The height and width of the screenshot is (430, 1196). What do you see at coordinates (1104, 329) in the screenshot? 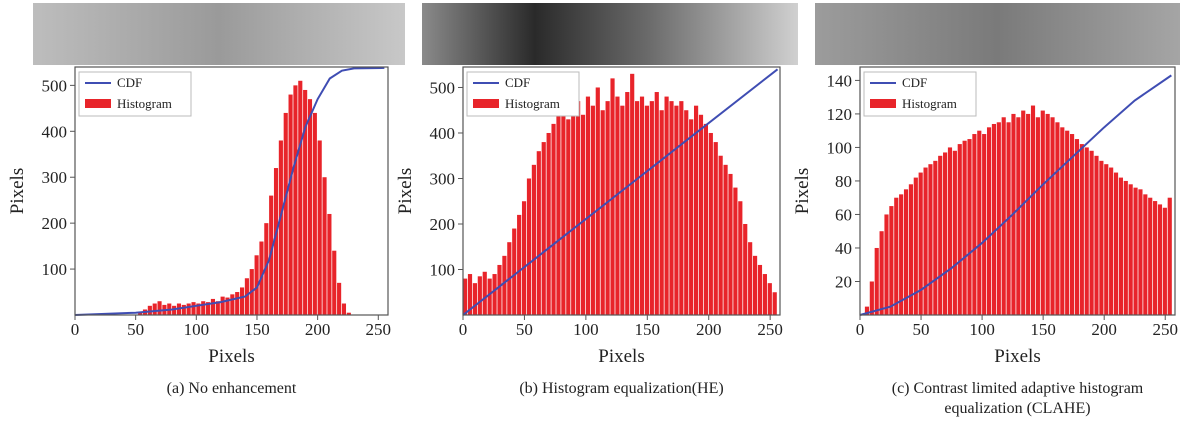
I see `x-tick-label: 200` at bounding box center [1104, 329].